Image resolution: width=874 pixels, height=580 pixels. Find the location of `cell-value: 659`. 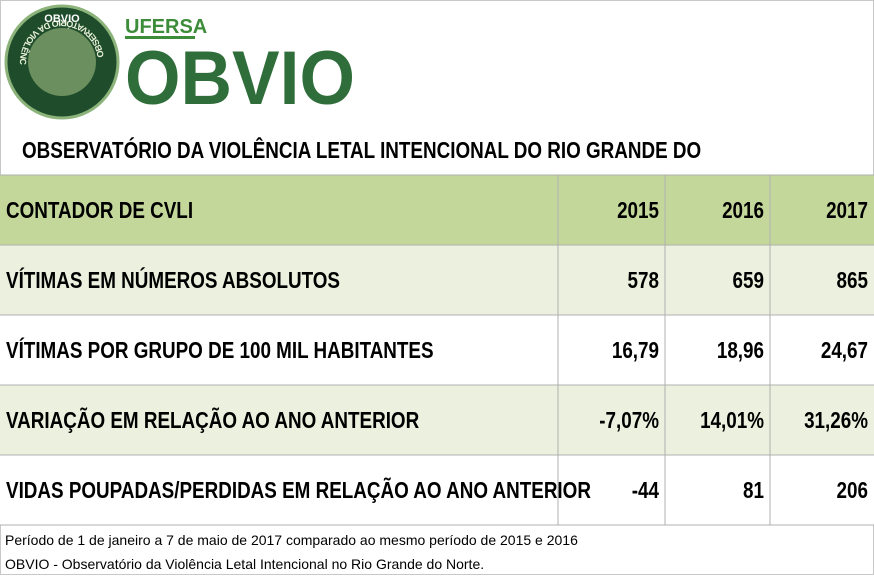

cell-value: 659 is located at coordinates (748, 280).